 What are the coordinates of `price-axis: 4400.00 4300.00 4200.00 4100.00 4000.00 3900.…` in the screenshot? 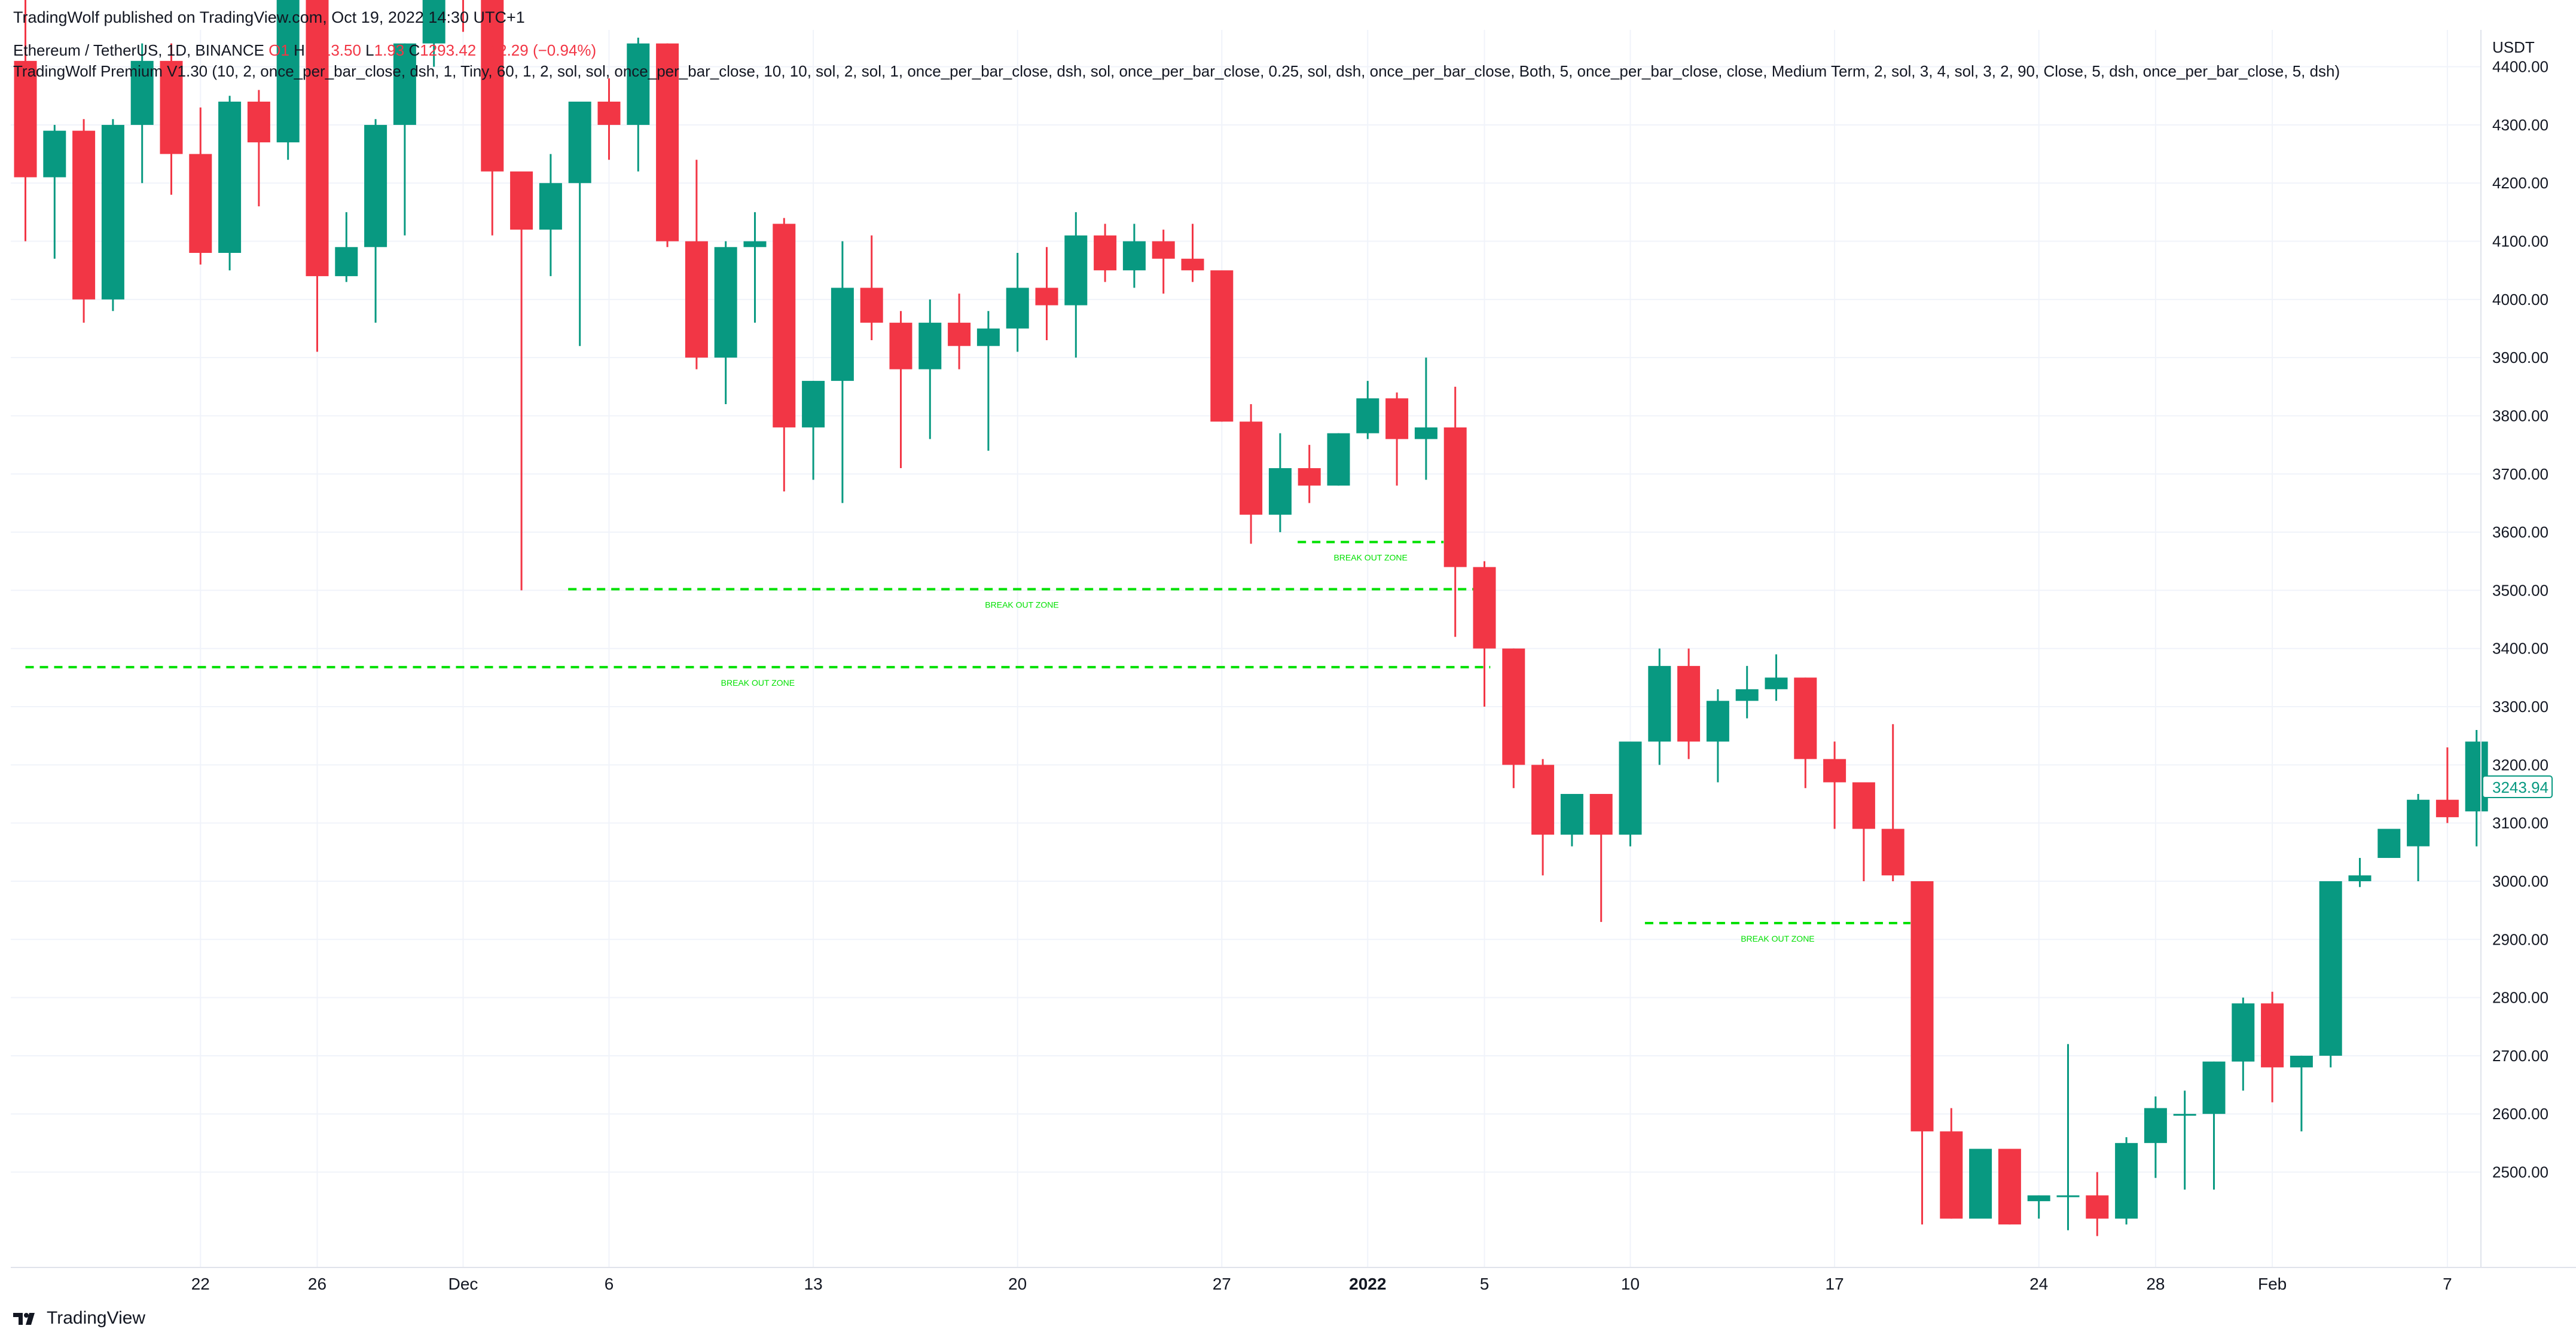 It's located at (2520, 619).